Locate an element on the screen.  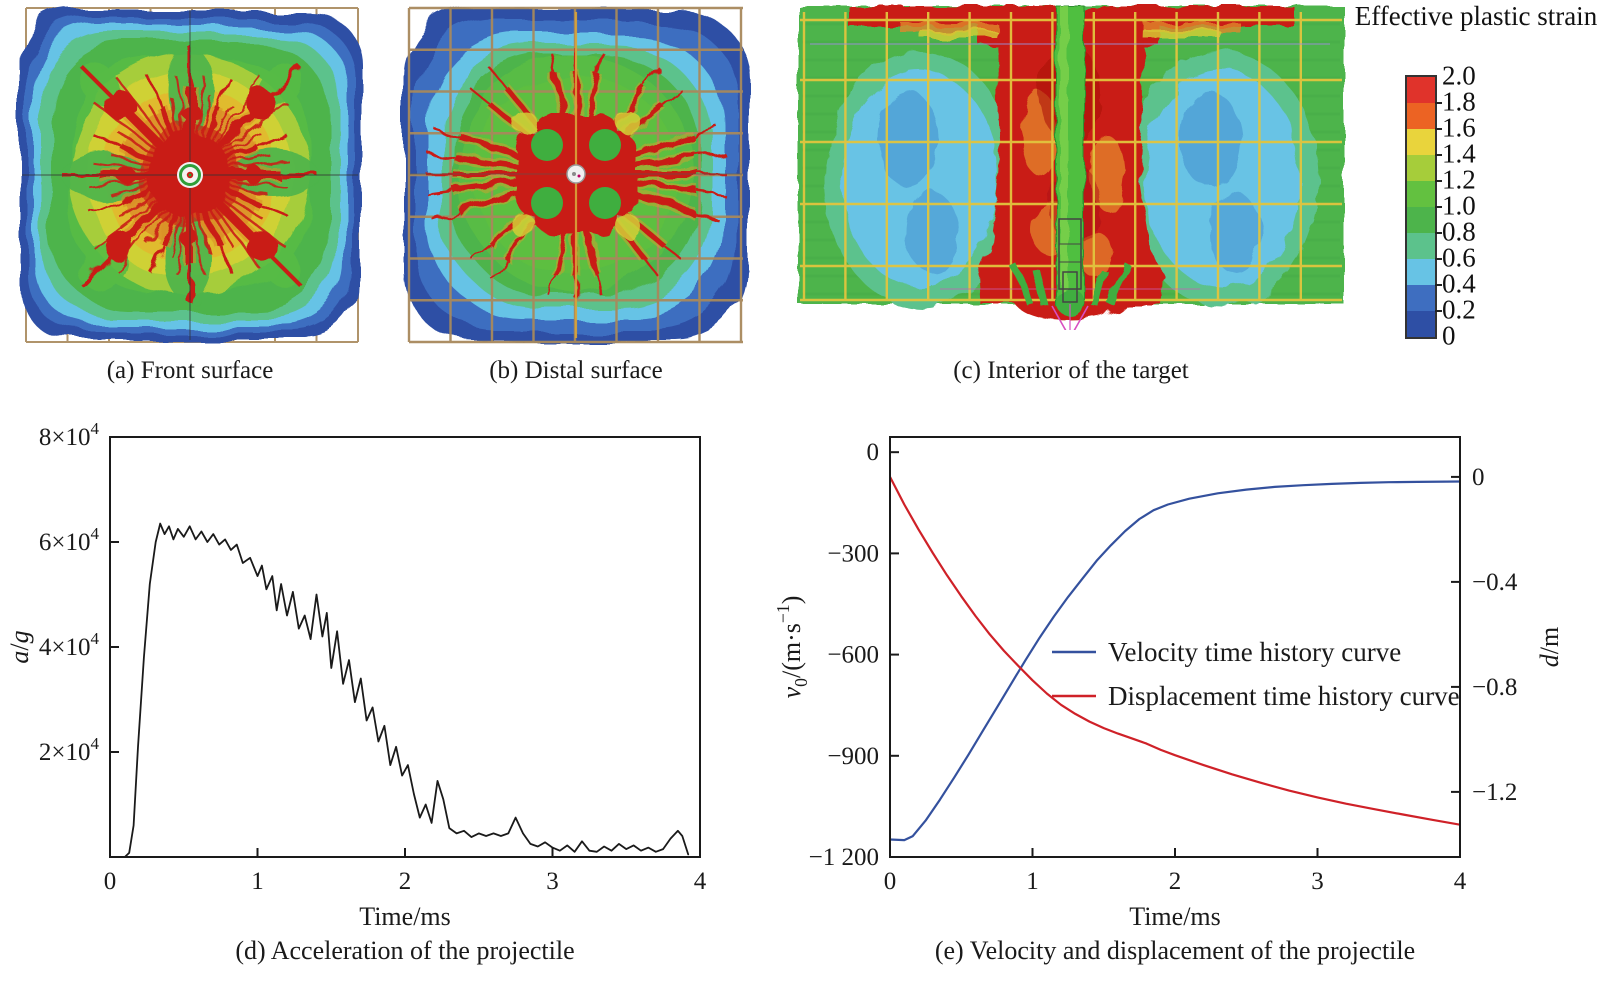
projectile-tip-arrow is located at coordinates (1070, 317).